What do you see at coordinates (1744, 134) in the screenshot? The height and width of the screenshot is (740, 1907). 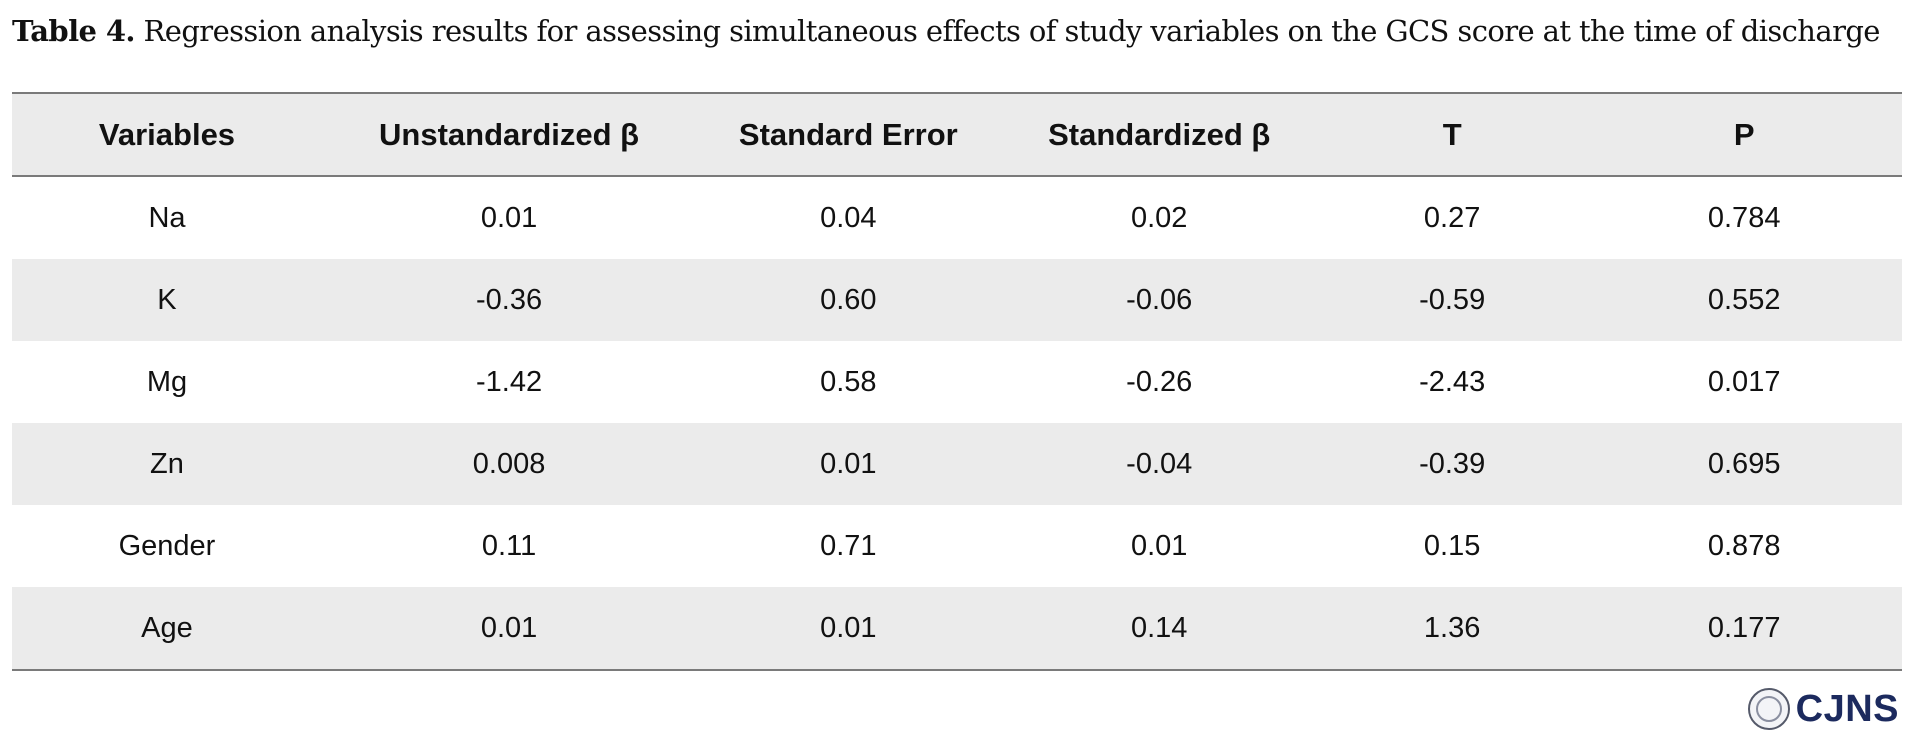 I see `header-p: P` at bounding box center [1744, 134].